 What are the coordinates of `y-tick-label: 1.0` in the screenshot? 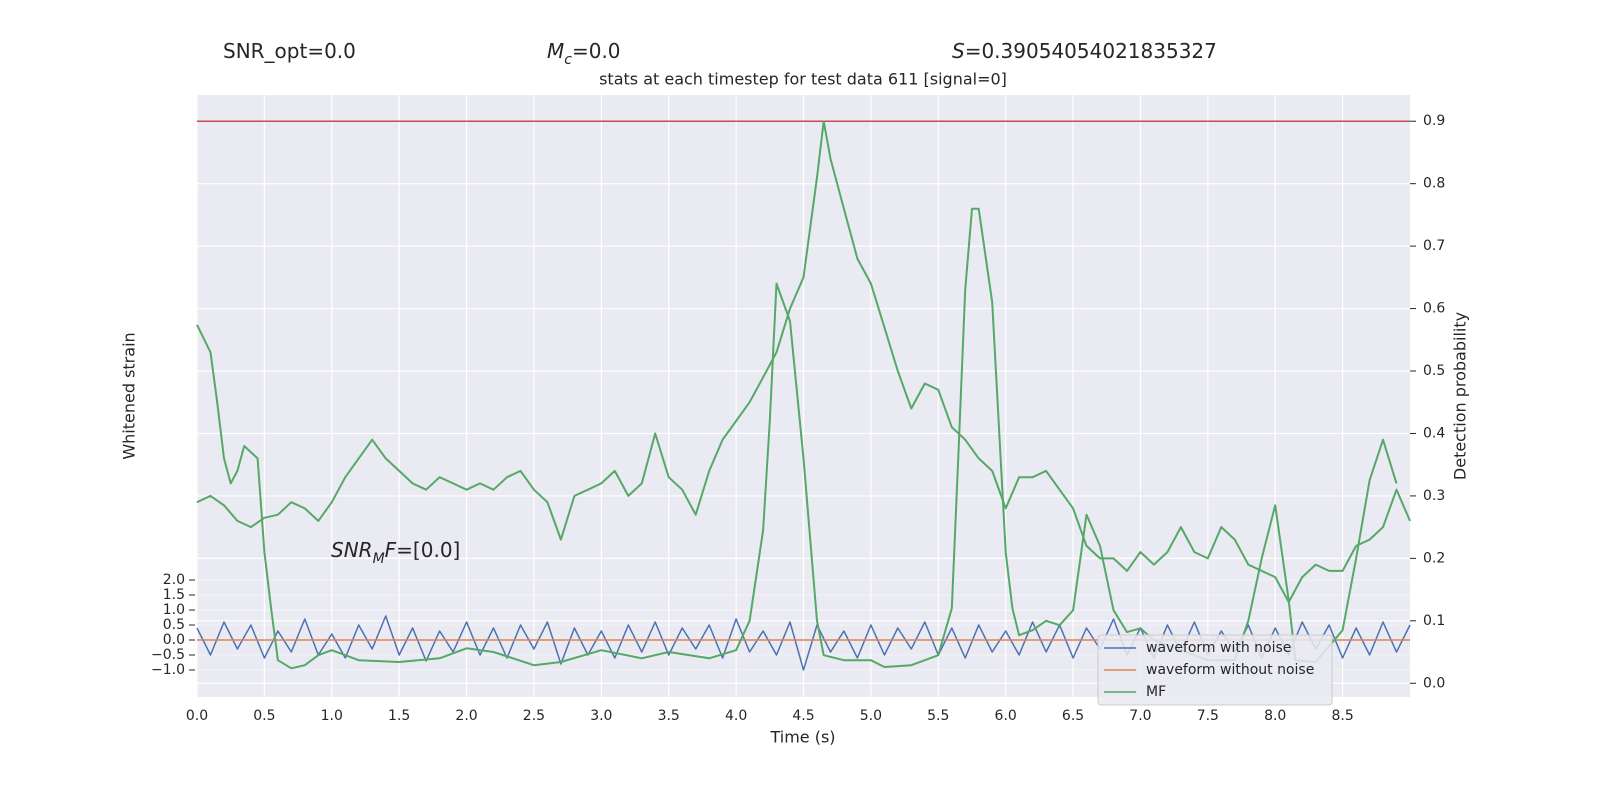 It's located at (174, 610).